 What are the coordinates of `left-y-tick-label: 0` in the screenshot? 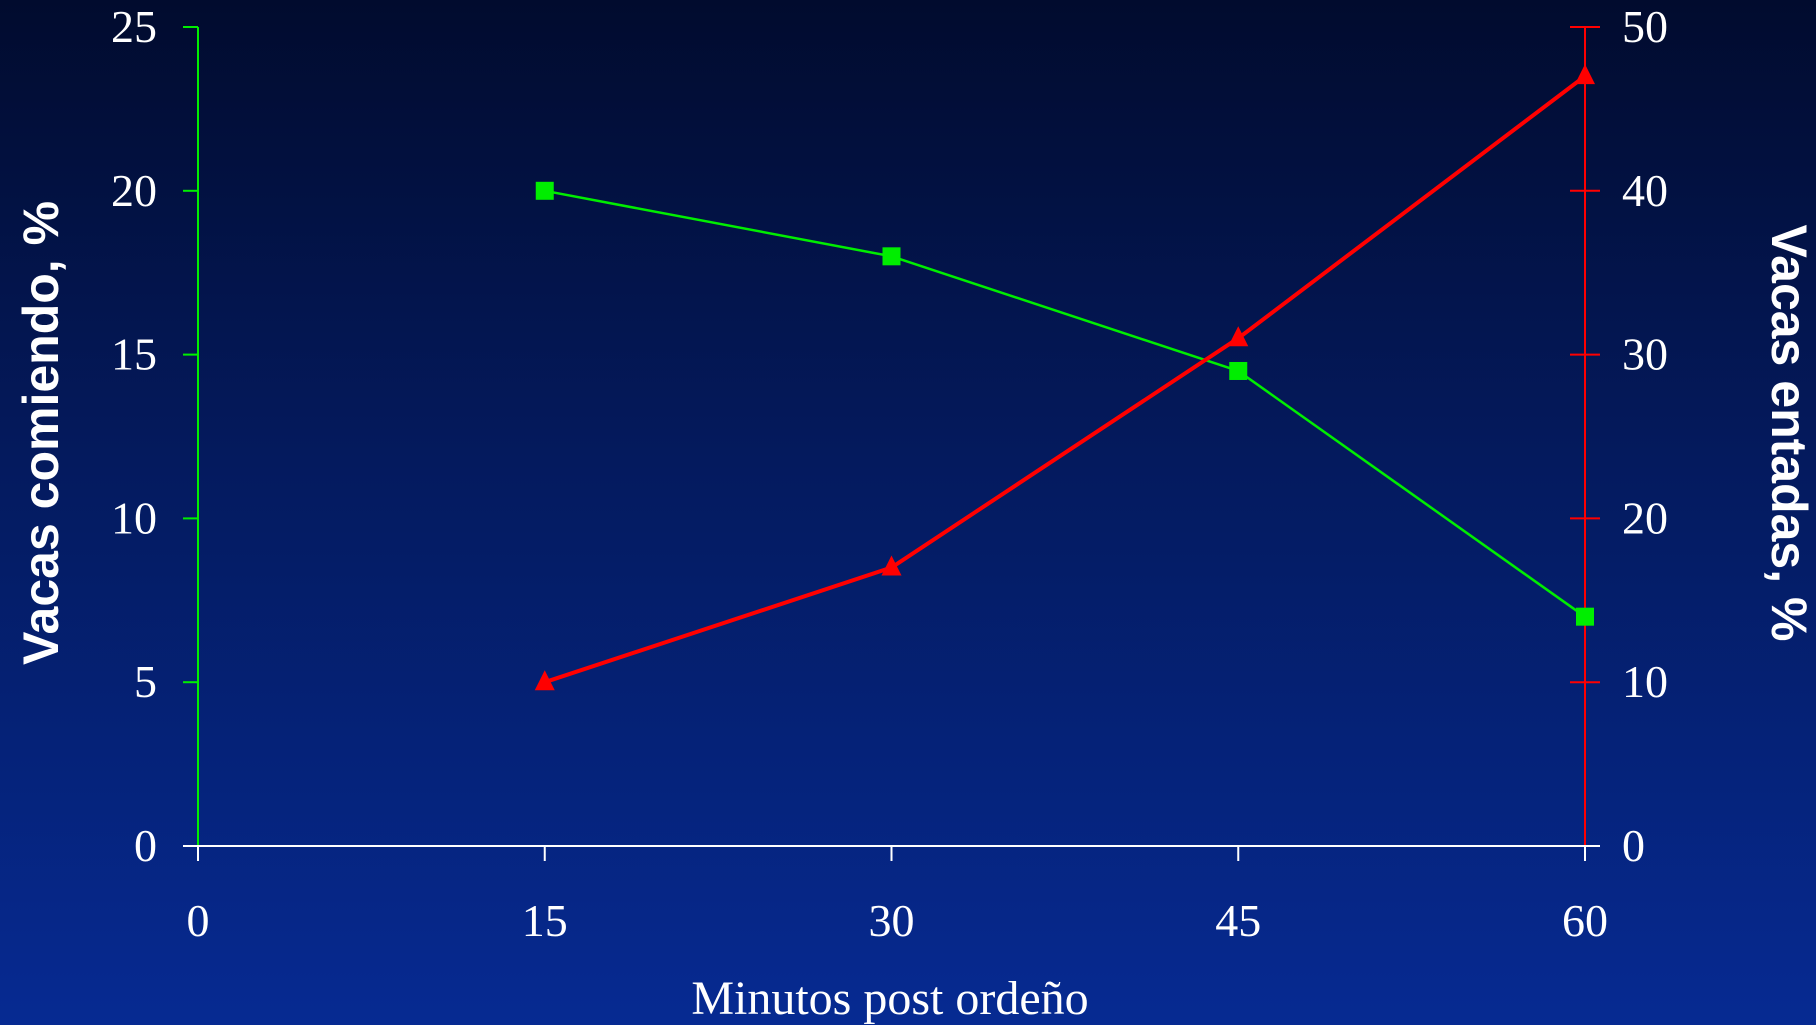 It's located at (145, 845).